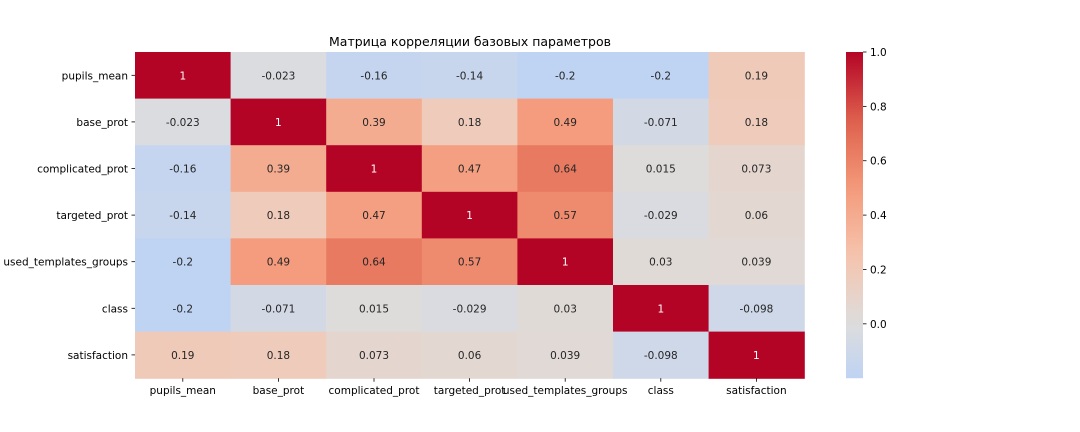 The image size is (1080, 432). What do you see at coordinates (878, 325) in the screenshot?
I see `colorbar-tick-label: 0.0` at bounding box center [878, 325].